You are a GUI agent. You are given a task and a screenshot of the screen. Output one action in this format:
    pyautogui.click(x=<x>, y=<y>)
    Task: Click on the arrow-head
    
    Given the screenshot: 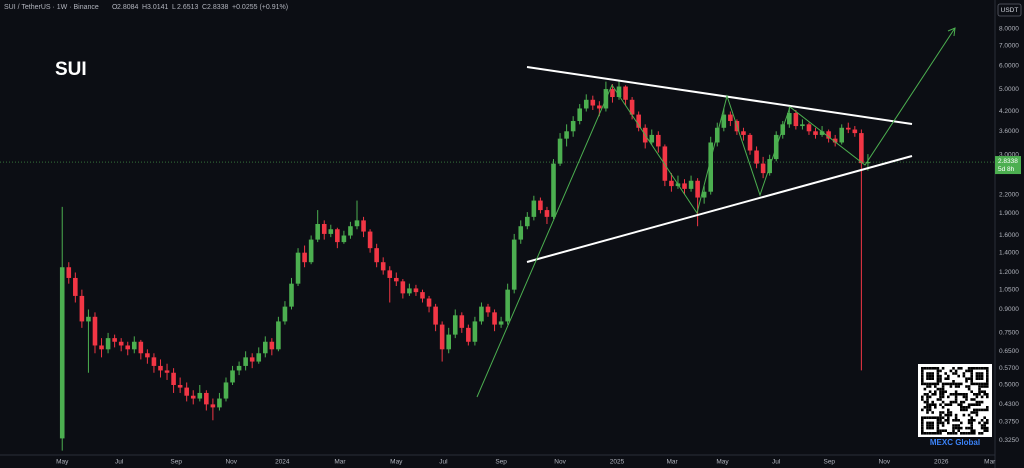 What is the action you would take?
    pyautogui.click(x=951, y=32)
    